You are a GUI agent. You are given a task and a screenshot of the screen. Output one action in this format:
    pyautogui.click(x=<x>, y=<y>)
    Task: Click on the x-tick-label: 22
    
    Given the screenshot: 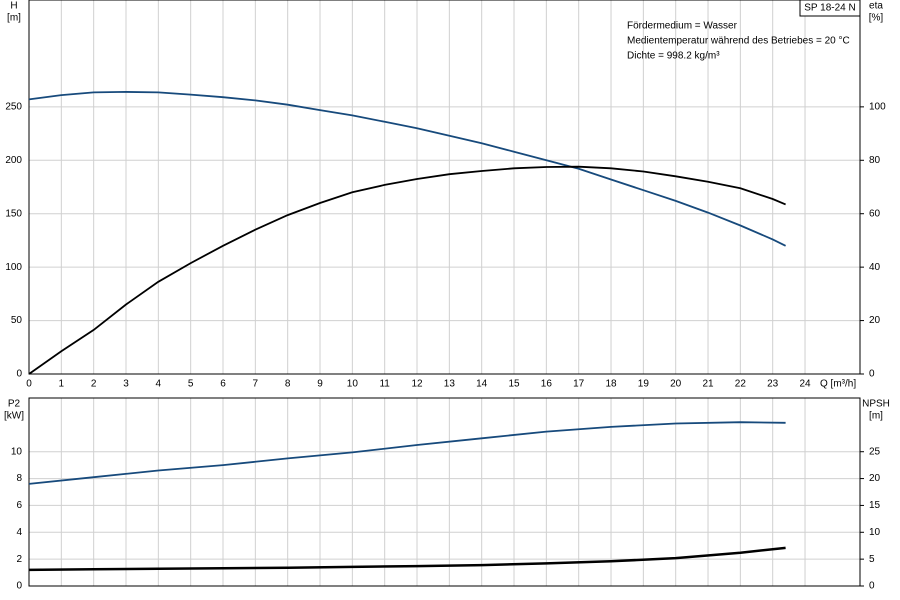 What is the action you would take?
    pyautogui.click(x=741, y=384)
    